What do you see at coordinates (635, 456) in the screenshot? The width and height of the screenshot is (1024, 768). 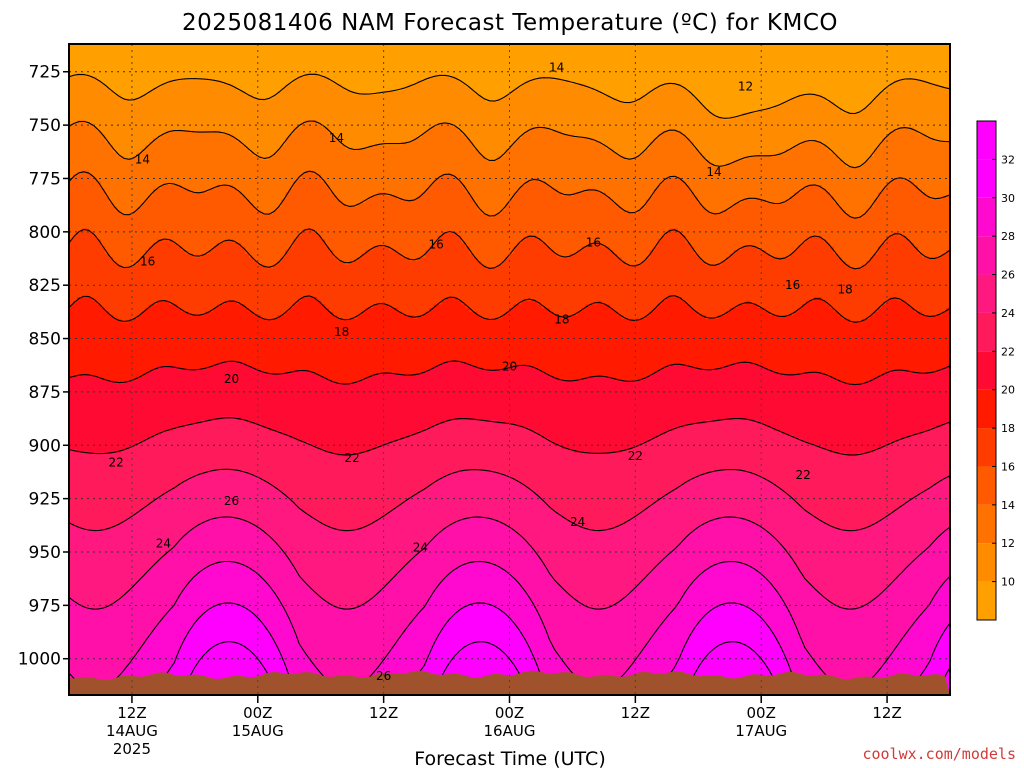 I see `contour-label: 22` at bounding box center [635, 456].